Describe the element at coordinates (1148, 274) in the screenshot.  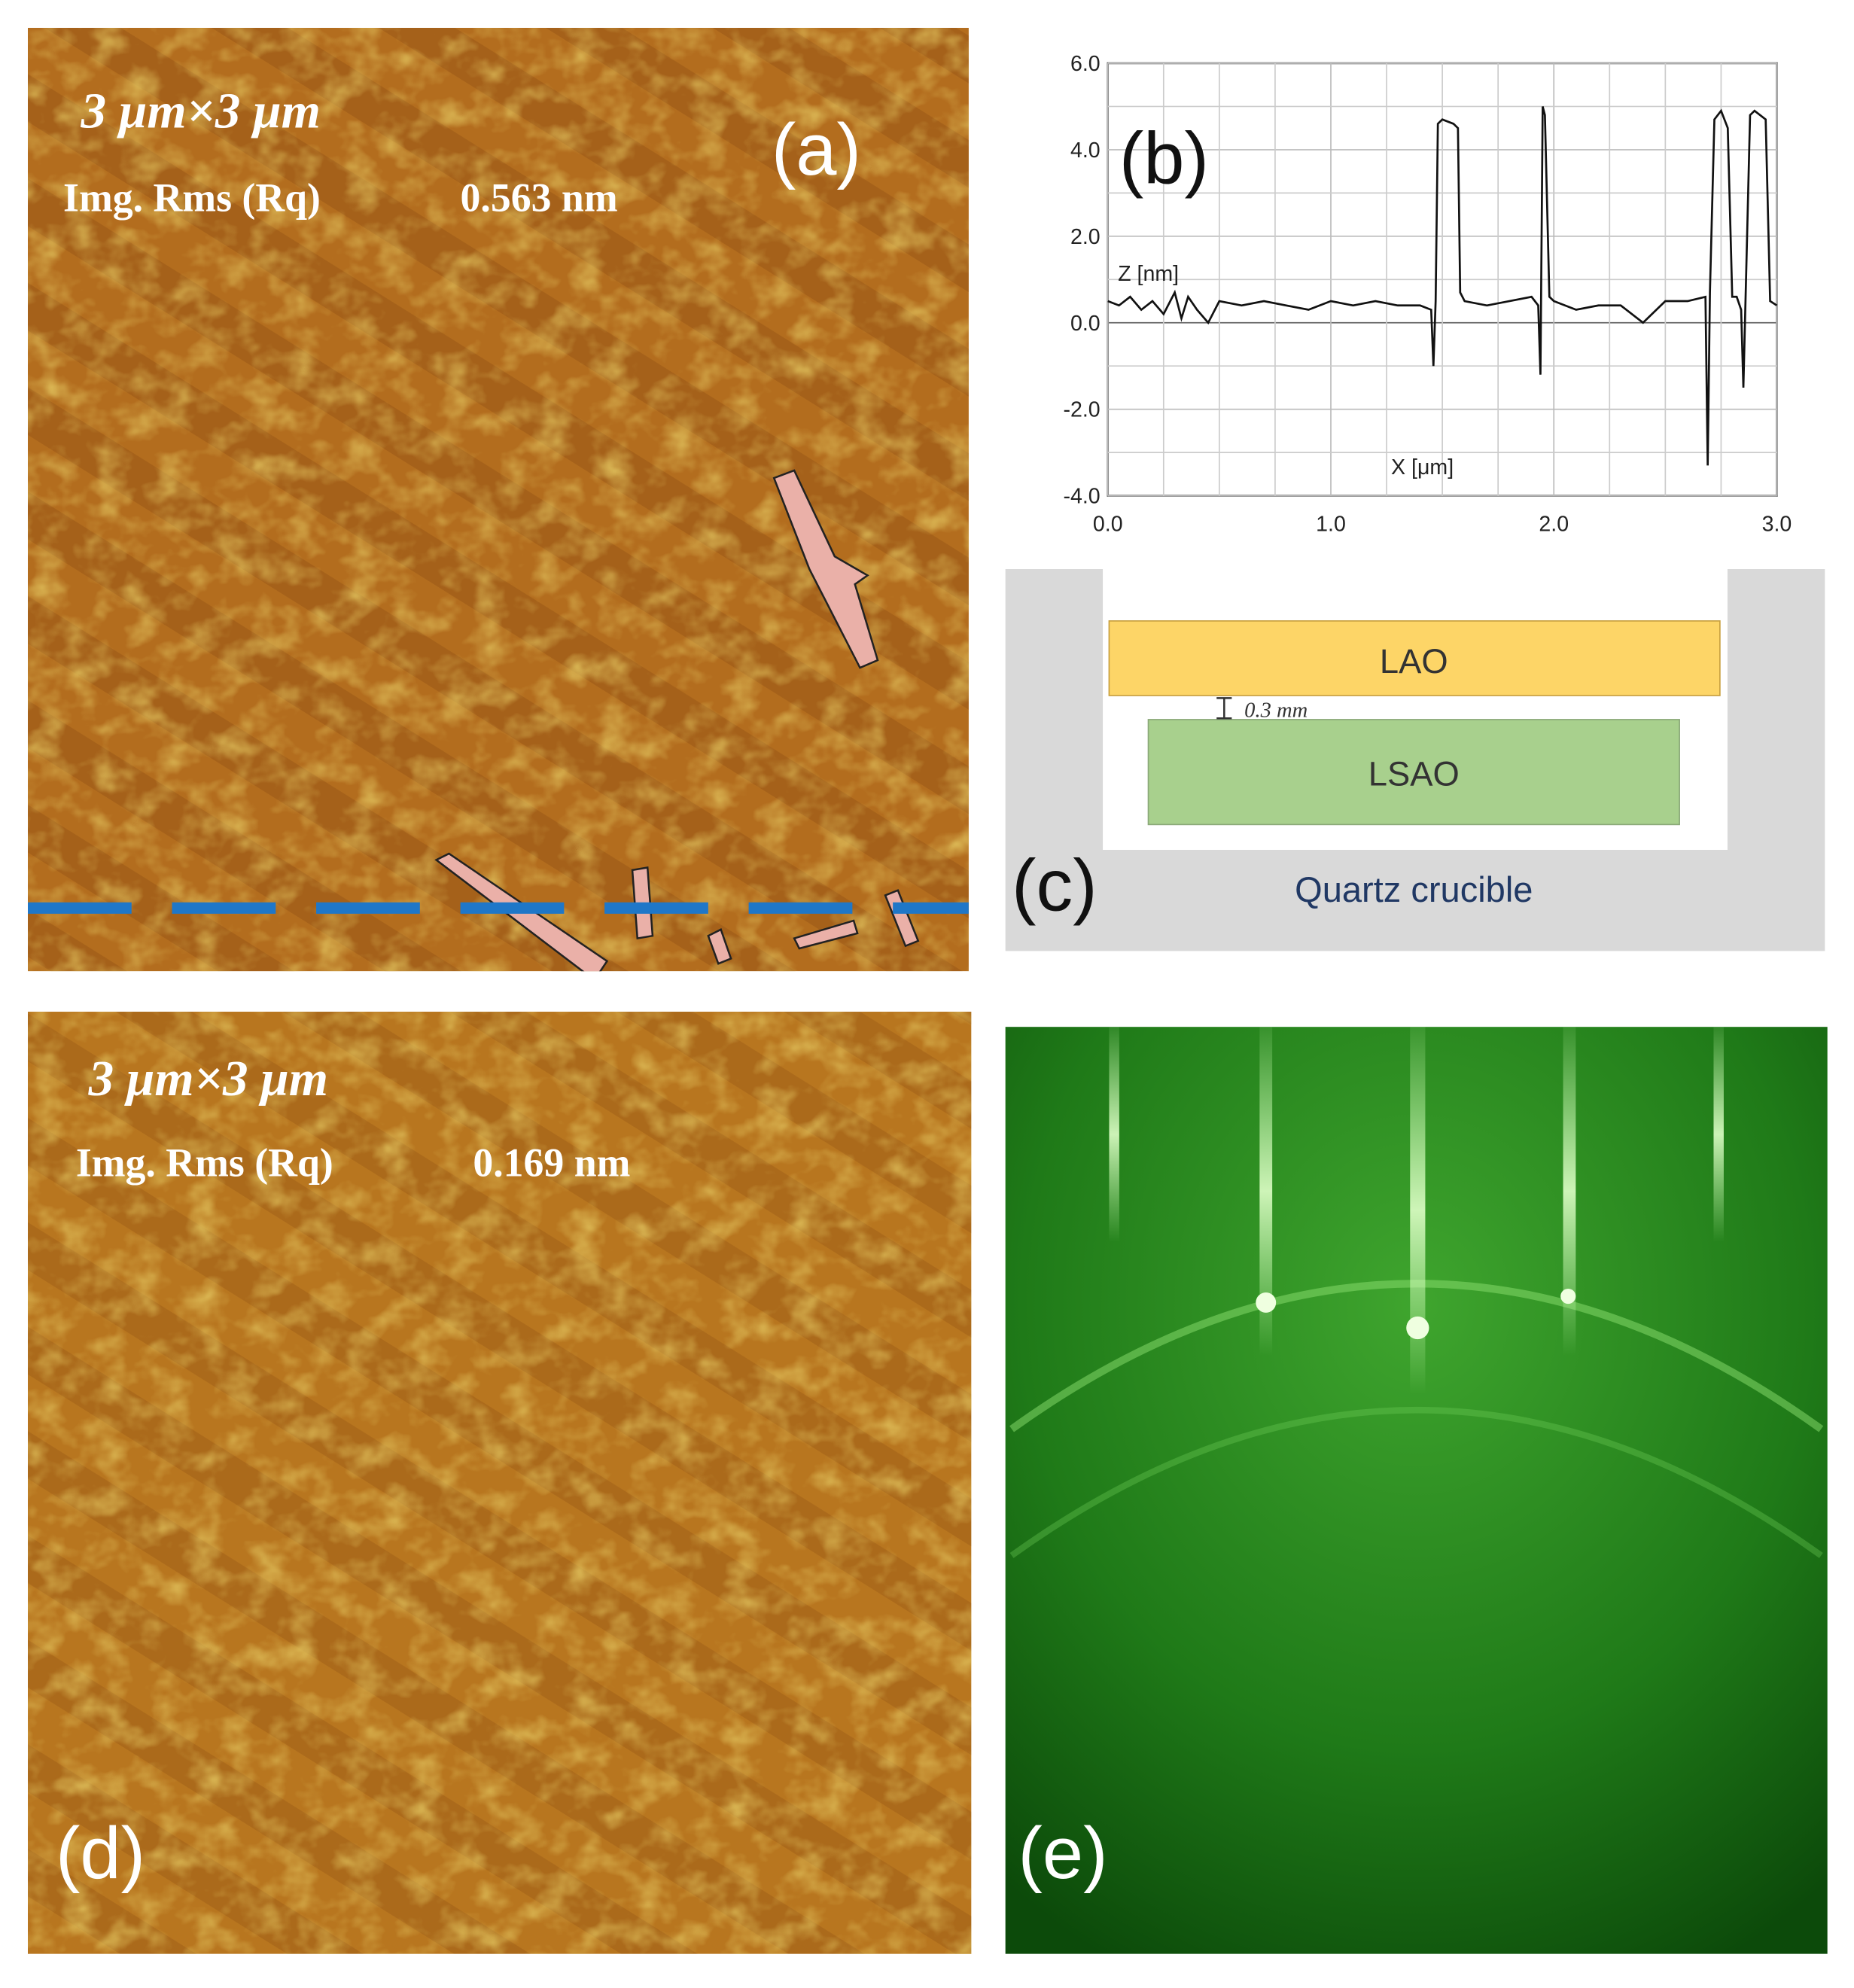
I see `y-axis-label: Z [nm]` at that location.